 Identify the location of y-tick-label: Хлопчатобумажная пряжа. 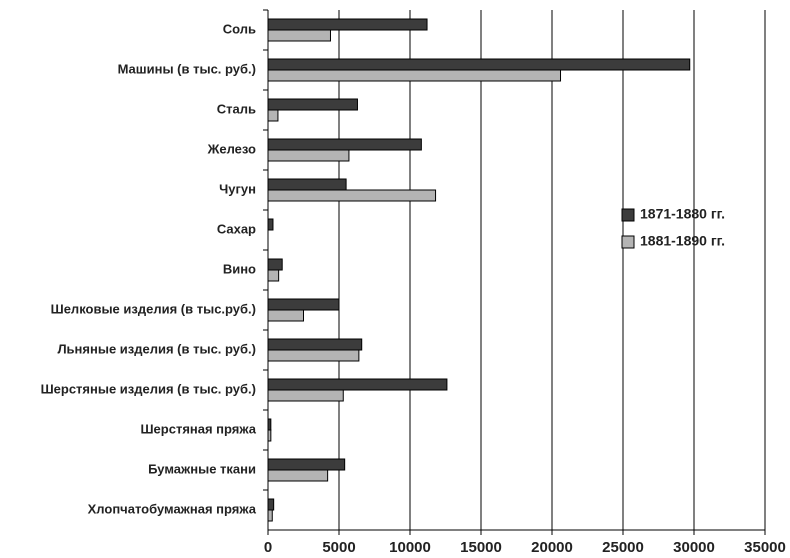
(172, 508).